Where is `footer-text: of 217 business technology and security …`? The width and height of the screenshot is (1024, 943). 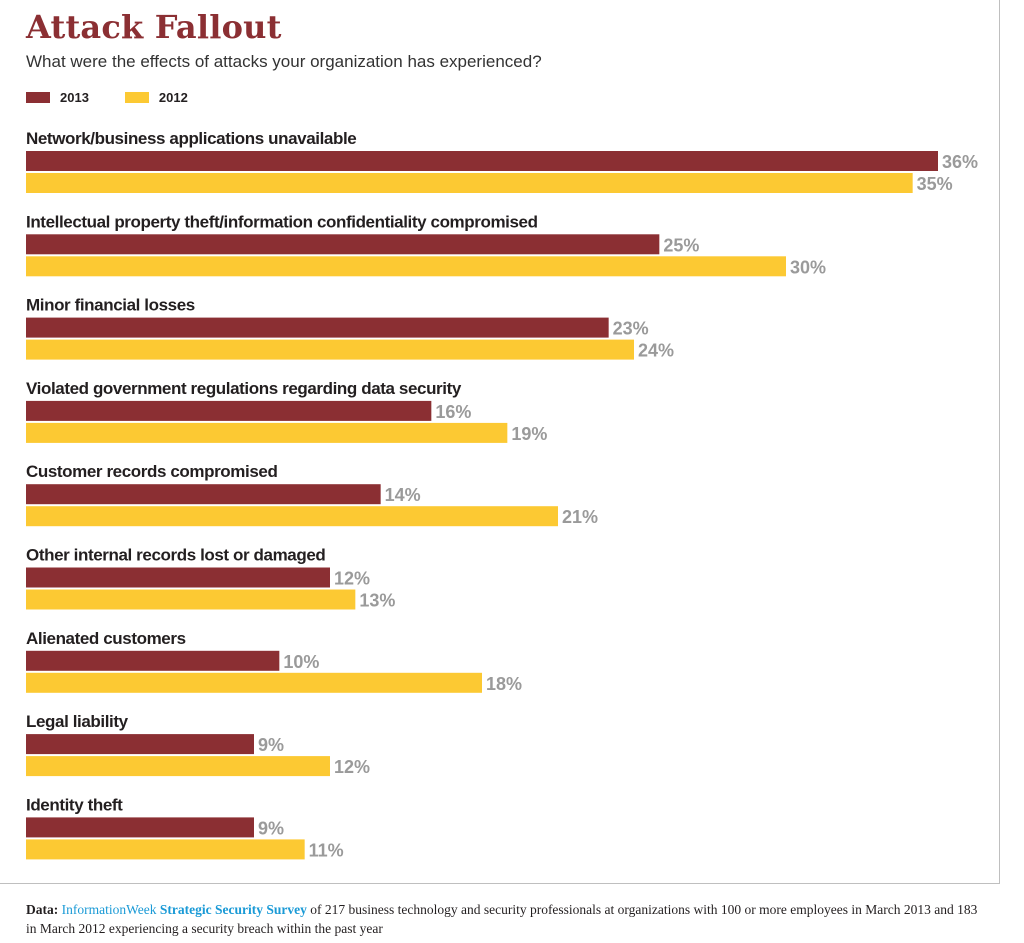 footer-text: of 217 business technology and security … is located at coordinates (502, 919).